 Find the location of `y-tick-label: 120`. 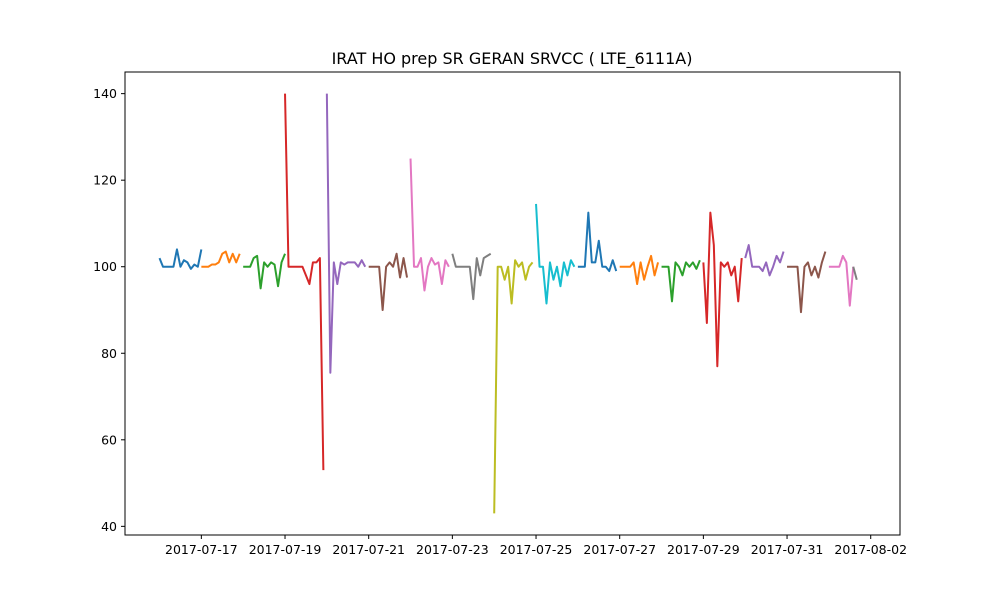

y-tick-label: 120 is located at coordinates (105, 180).